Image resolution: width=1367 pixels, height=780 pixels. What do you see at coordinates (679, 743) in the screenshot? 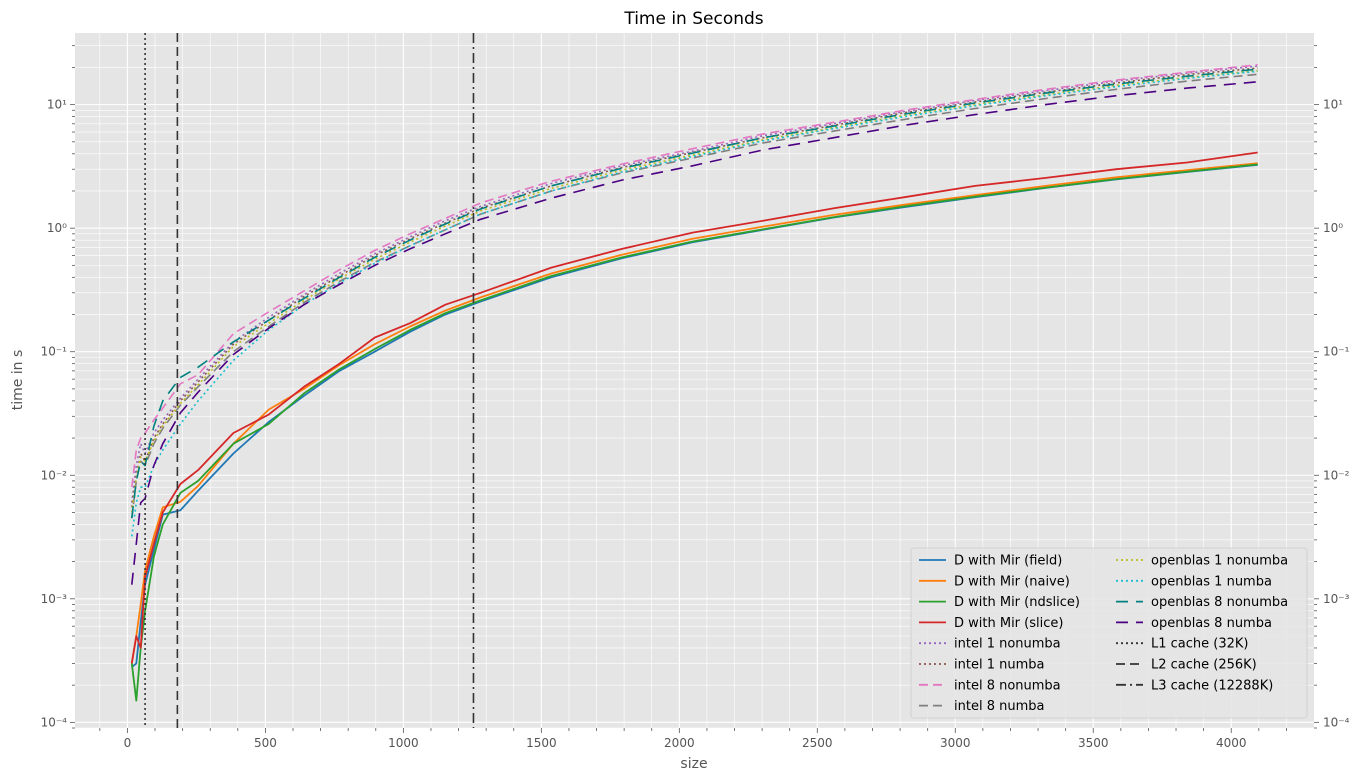
I see `x-tick-label: 2000` at bounding box center [679, 743].